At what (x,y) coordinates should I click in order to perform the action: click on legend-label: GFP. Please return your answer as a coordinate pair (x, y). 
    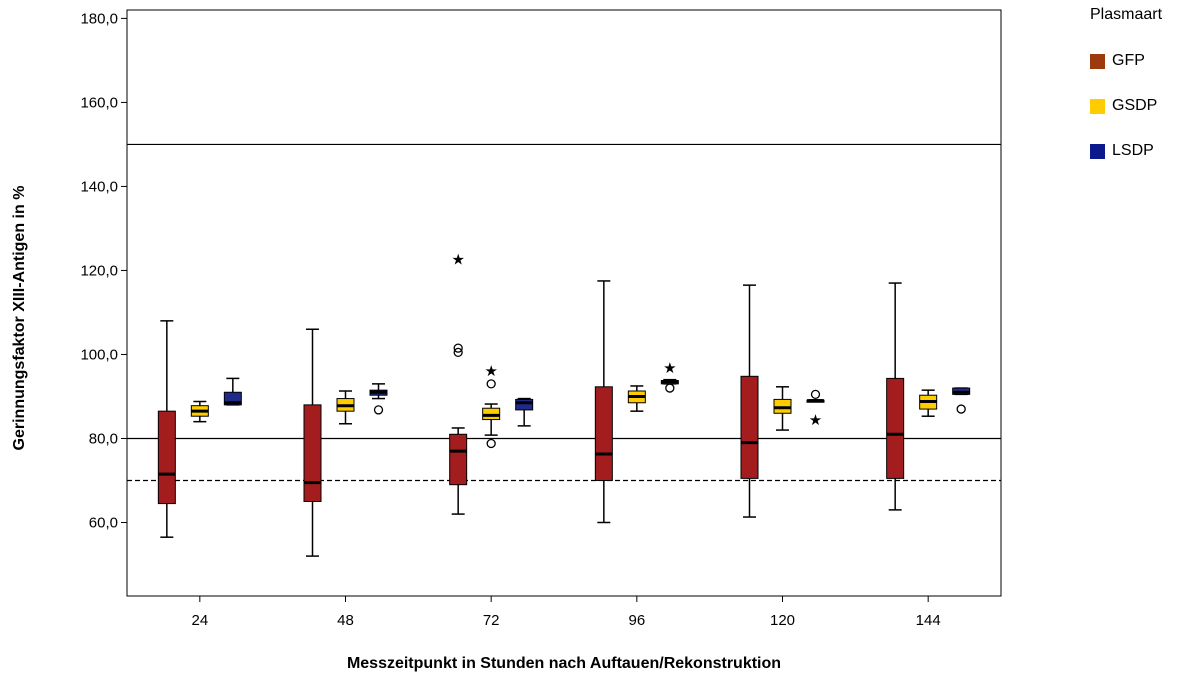
    Looking at the image, I should click on (1128, 60).